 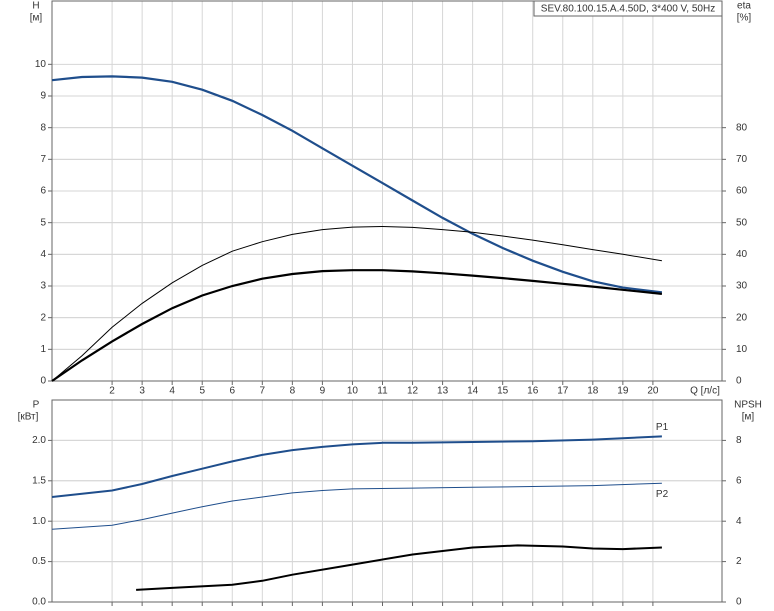 I want to click on y-tick-label: 8, so click(x=43, y=127).